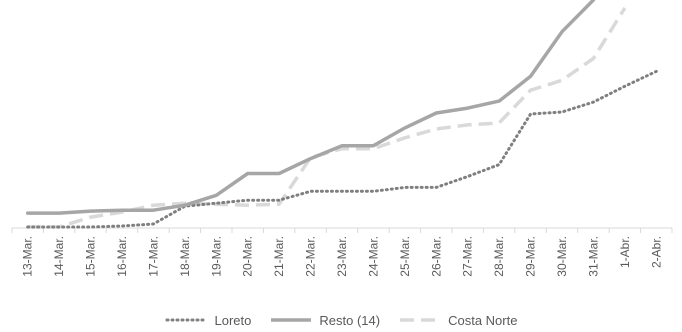 This screenshot has width=682, height=332. Describe the element at coordinates (625, 252) in the screenshot. I see `x-tick-label: 1-Abr.` at that location.